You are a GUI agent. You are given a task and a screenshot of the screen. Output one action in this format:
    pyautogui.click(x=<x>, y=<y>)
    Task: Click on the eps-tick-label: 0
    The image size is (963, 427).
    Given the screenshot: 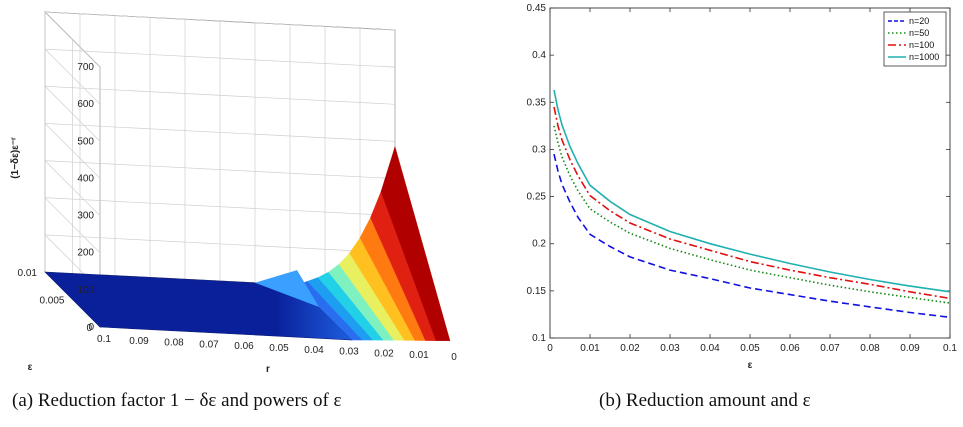 What is the action you would take?
    pyautogui.click(x=89, y=328)
    